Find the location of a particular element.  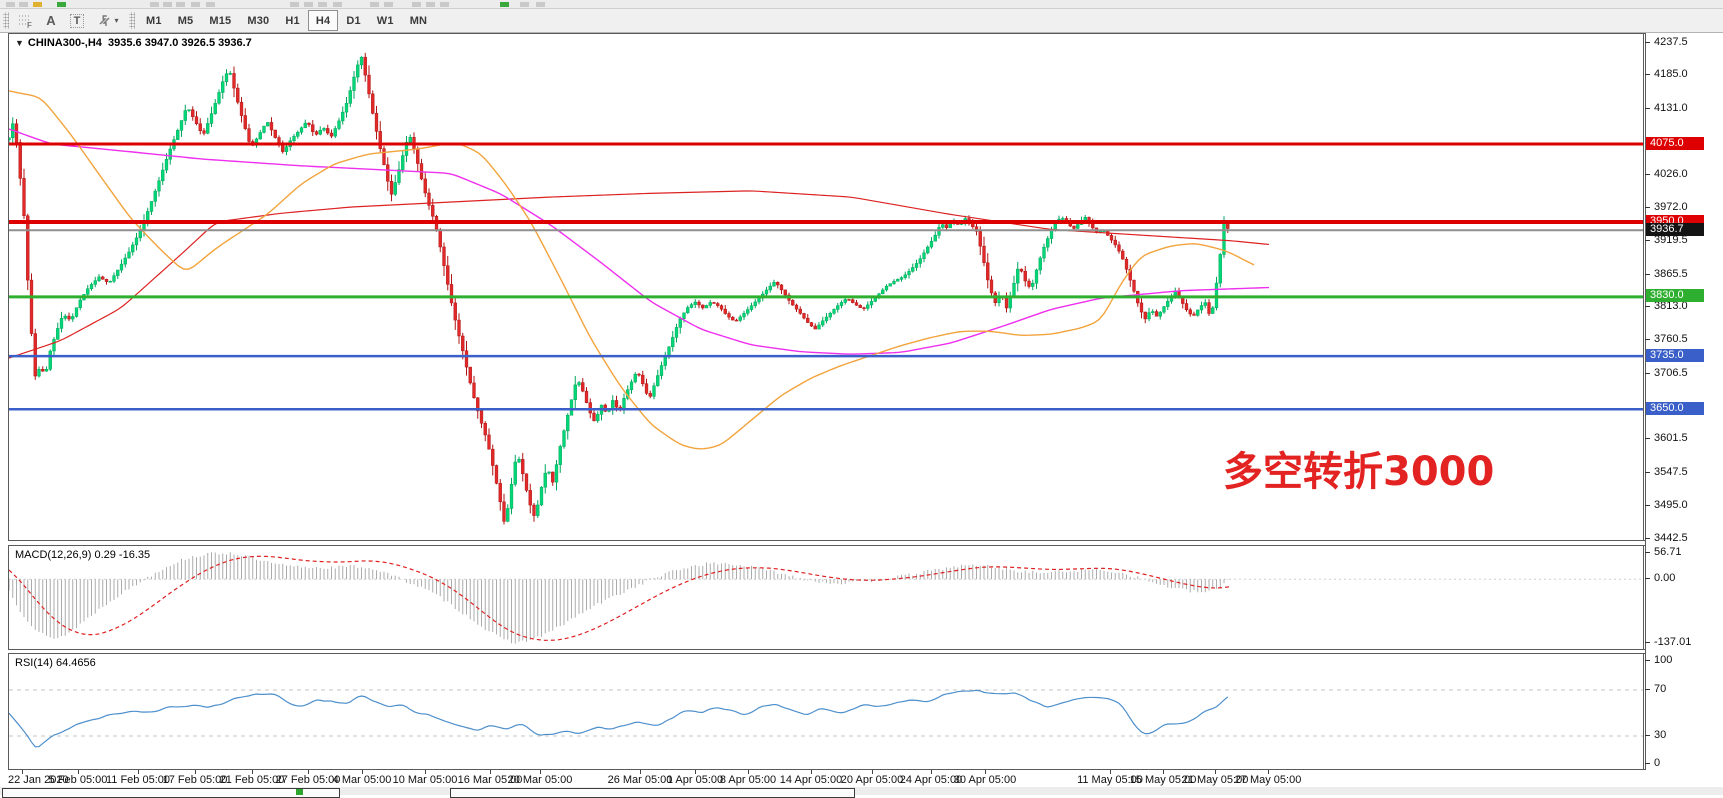

time-tick-label: 10 Mar 05:00 is located at coordinates (425, 780).